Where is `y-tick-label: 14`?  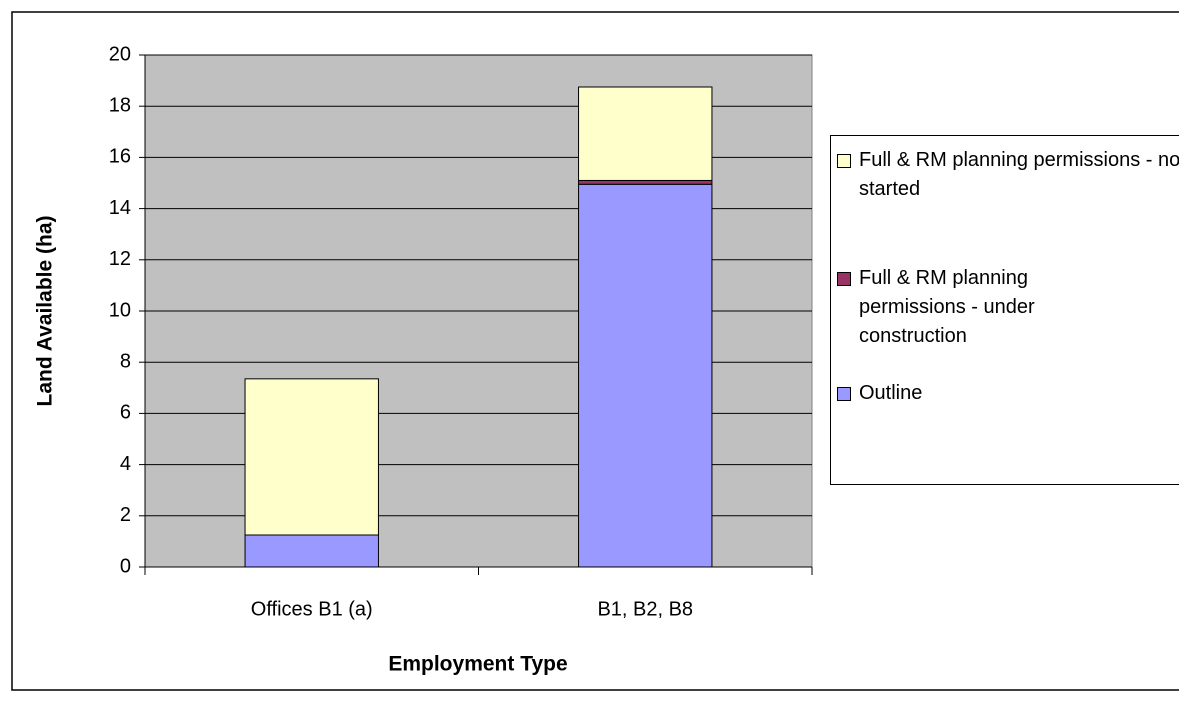 y-tick-label: 14 is located at coordinates (120, 208).